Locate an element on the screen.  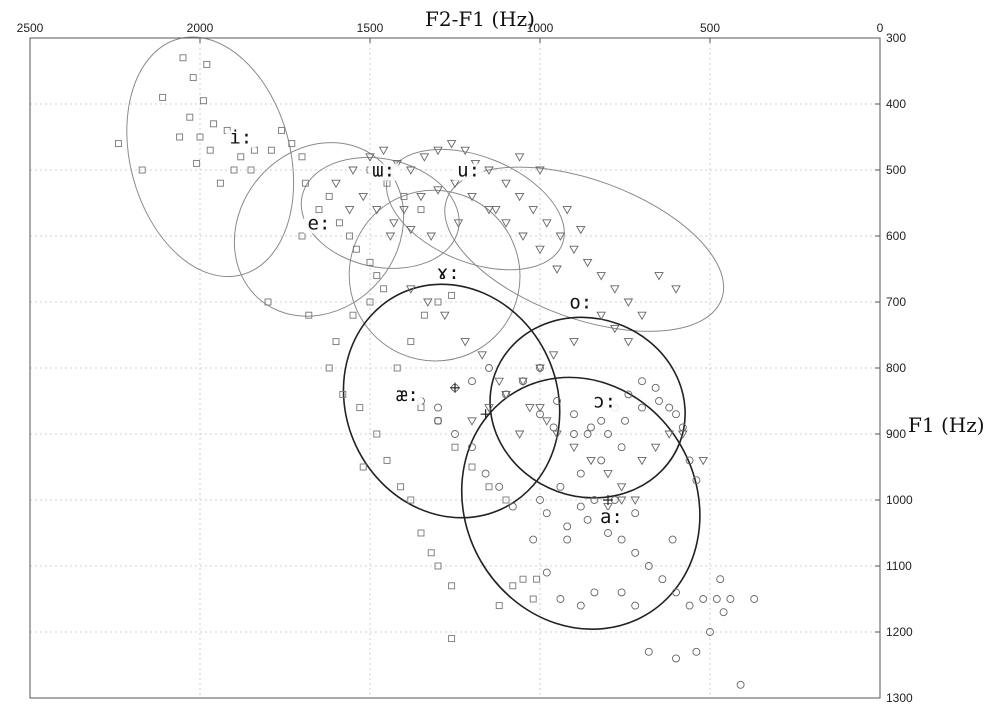
y-tick-label: 400 is located at coordinates (896, 104).